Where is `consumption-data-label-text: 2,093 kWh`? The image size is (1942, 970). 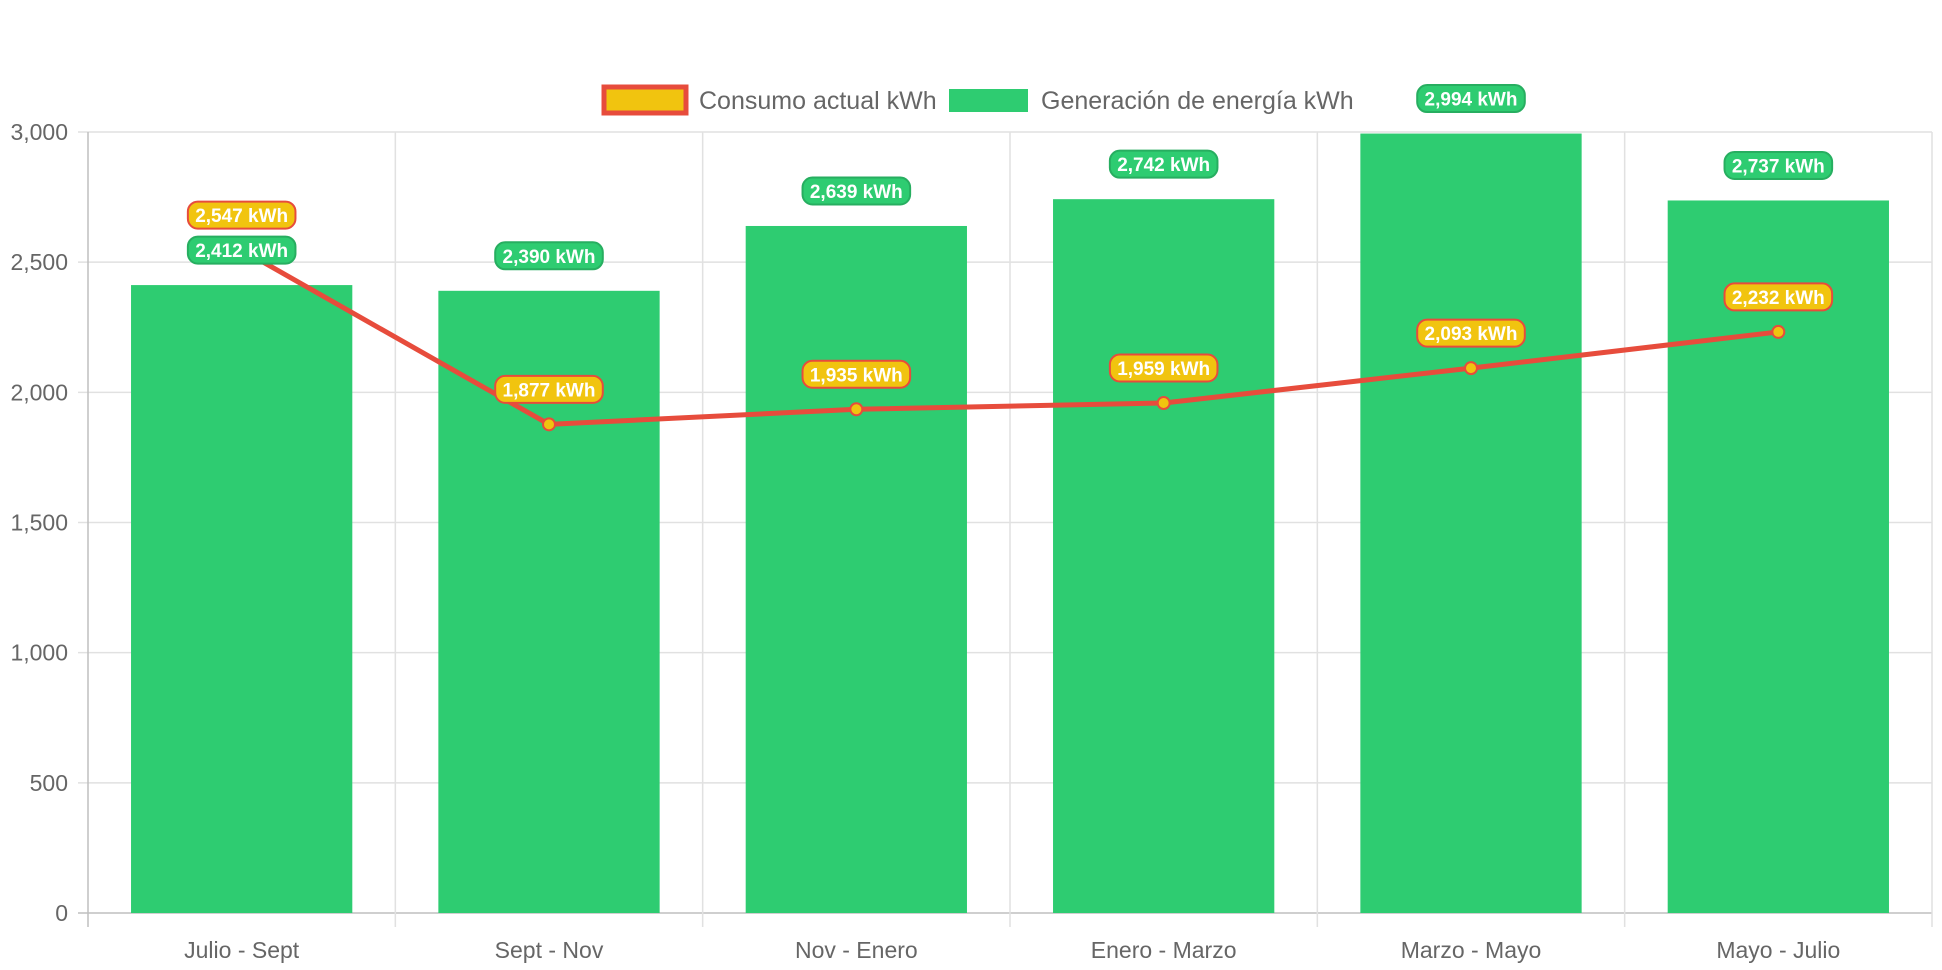
consumption-data-label-text: 2,093 kWh is located at coordinates (1471, 334).